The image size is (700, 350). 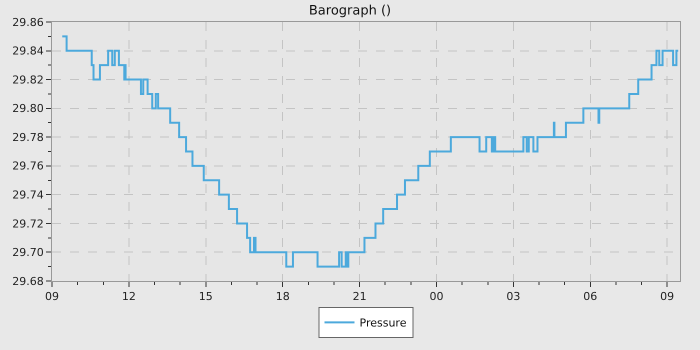 What do you see at coordinates (28, 166) in the screenshot?
I see `y-tick-label: 29.76` at bounding box center [28, 166].